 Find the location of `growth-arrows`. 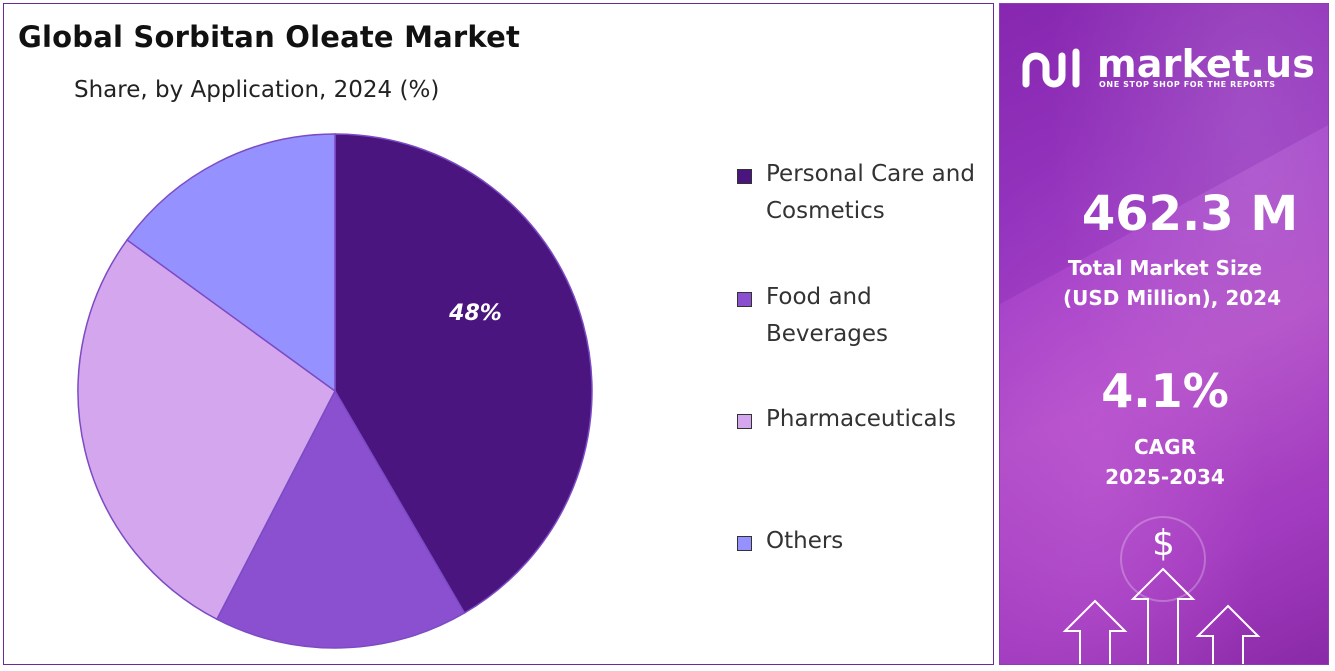

growth-arrows is located at coordinates (1161, 615).